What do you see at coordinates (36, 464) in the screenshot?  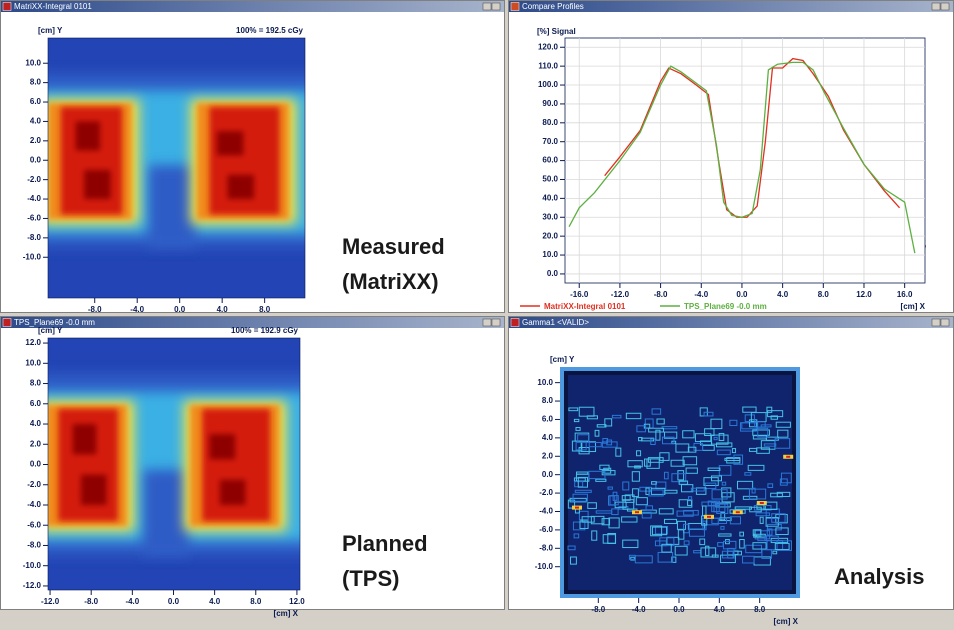 I see `y-tick-label: 0.0` at bounding box center [36, 464].